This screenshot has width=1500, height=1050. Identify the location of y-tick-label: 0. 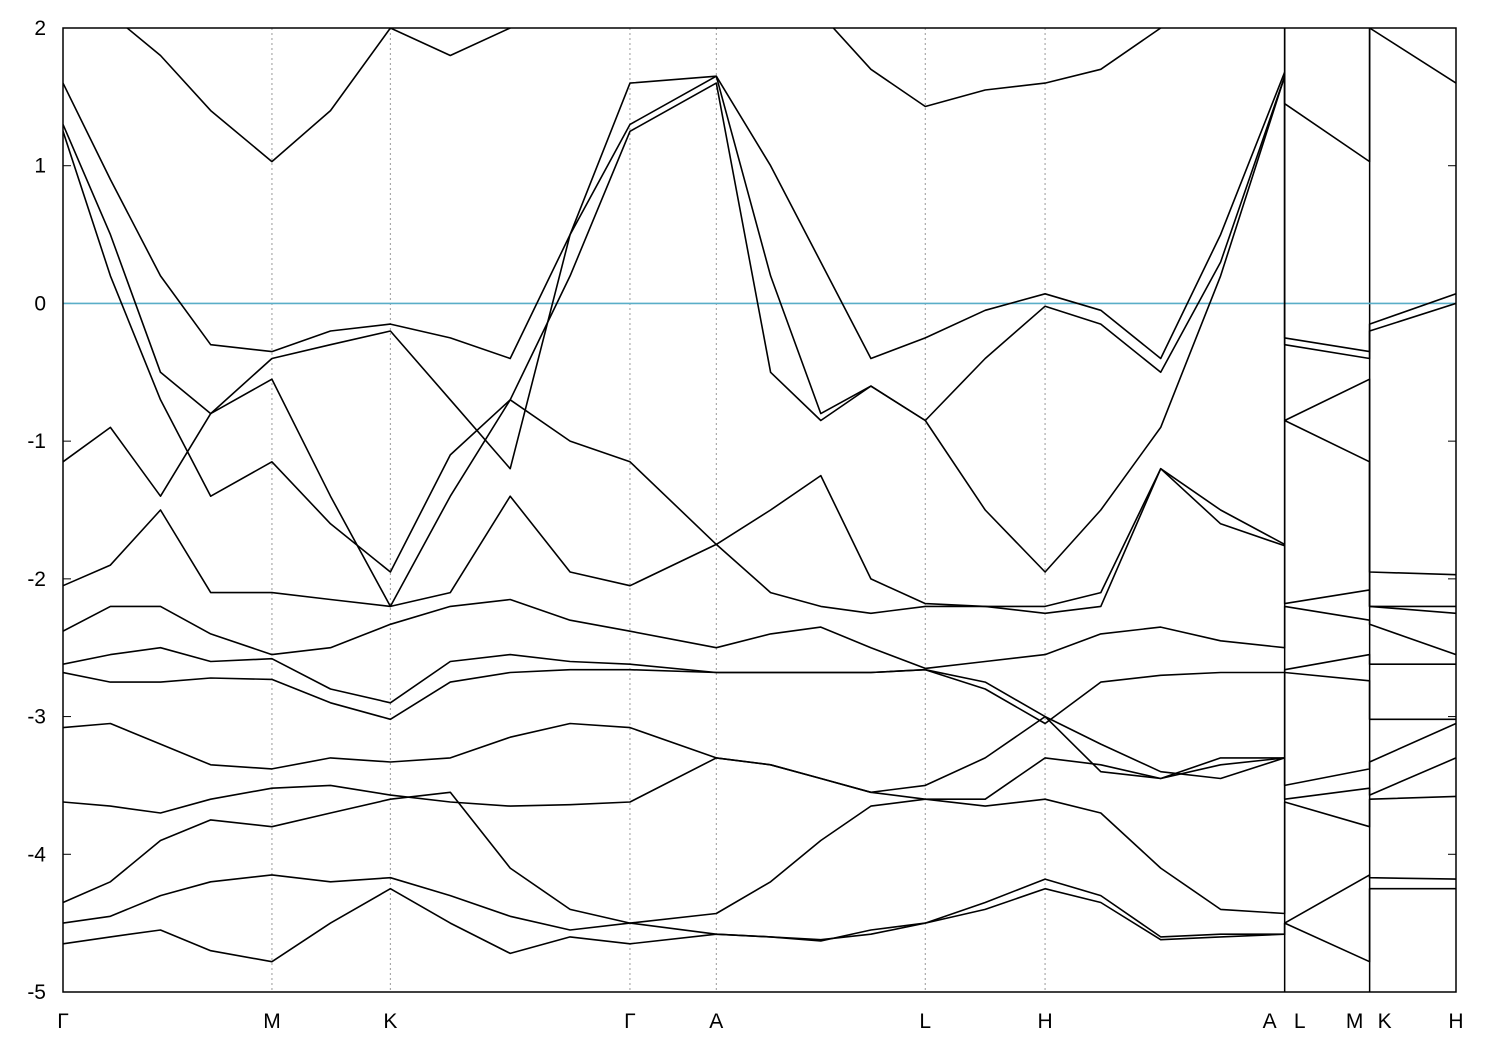
(40, 303).